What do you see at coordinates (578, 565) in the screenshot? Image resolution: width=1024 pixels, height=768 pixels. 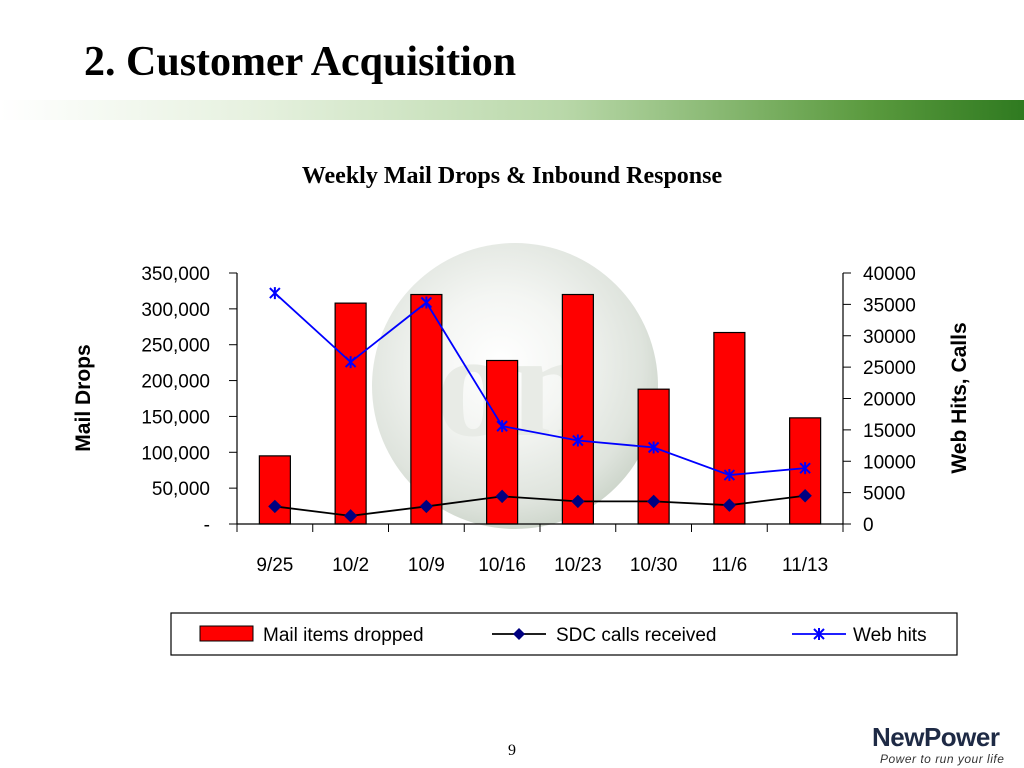 I see `x-tick-label: 10/23` at bounding box center [578, 565].